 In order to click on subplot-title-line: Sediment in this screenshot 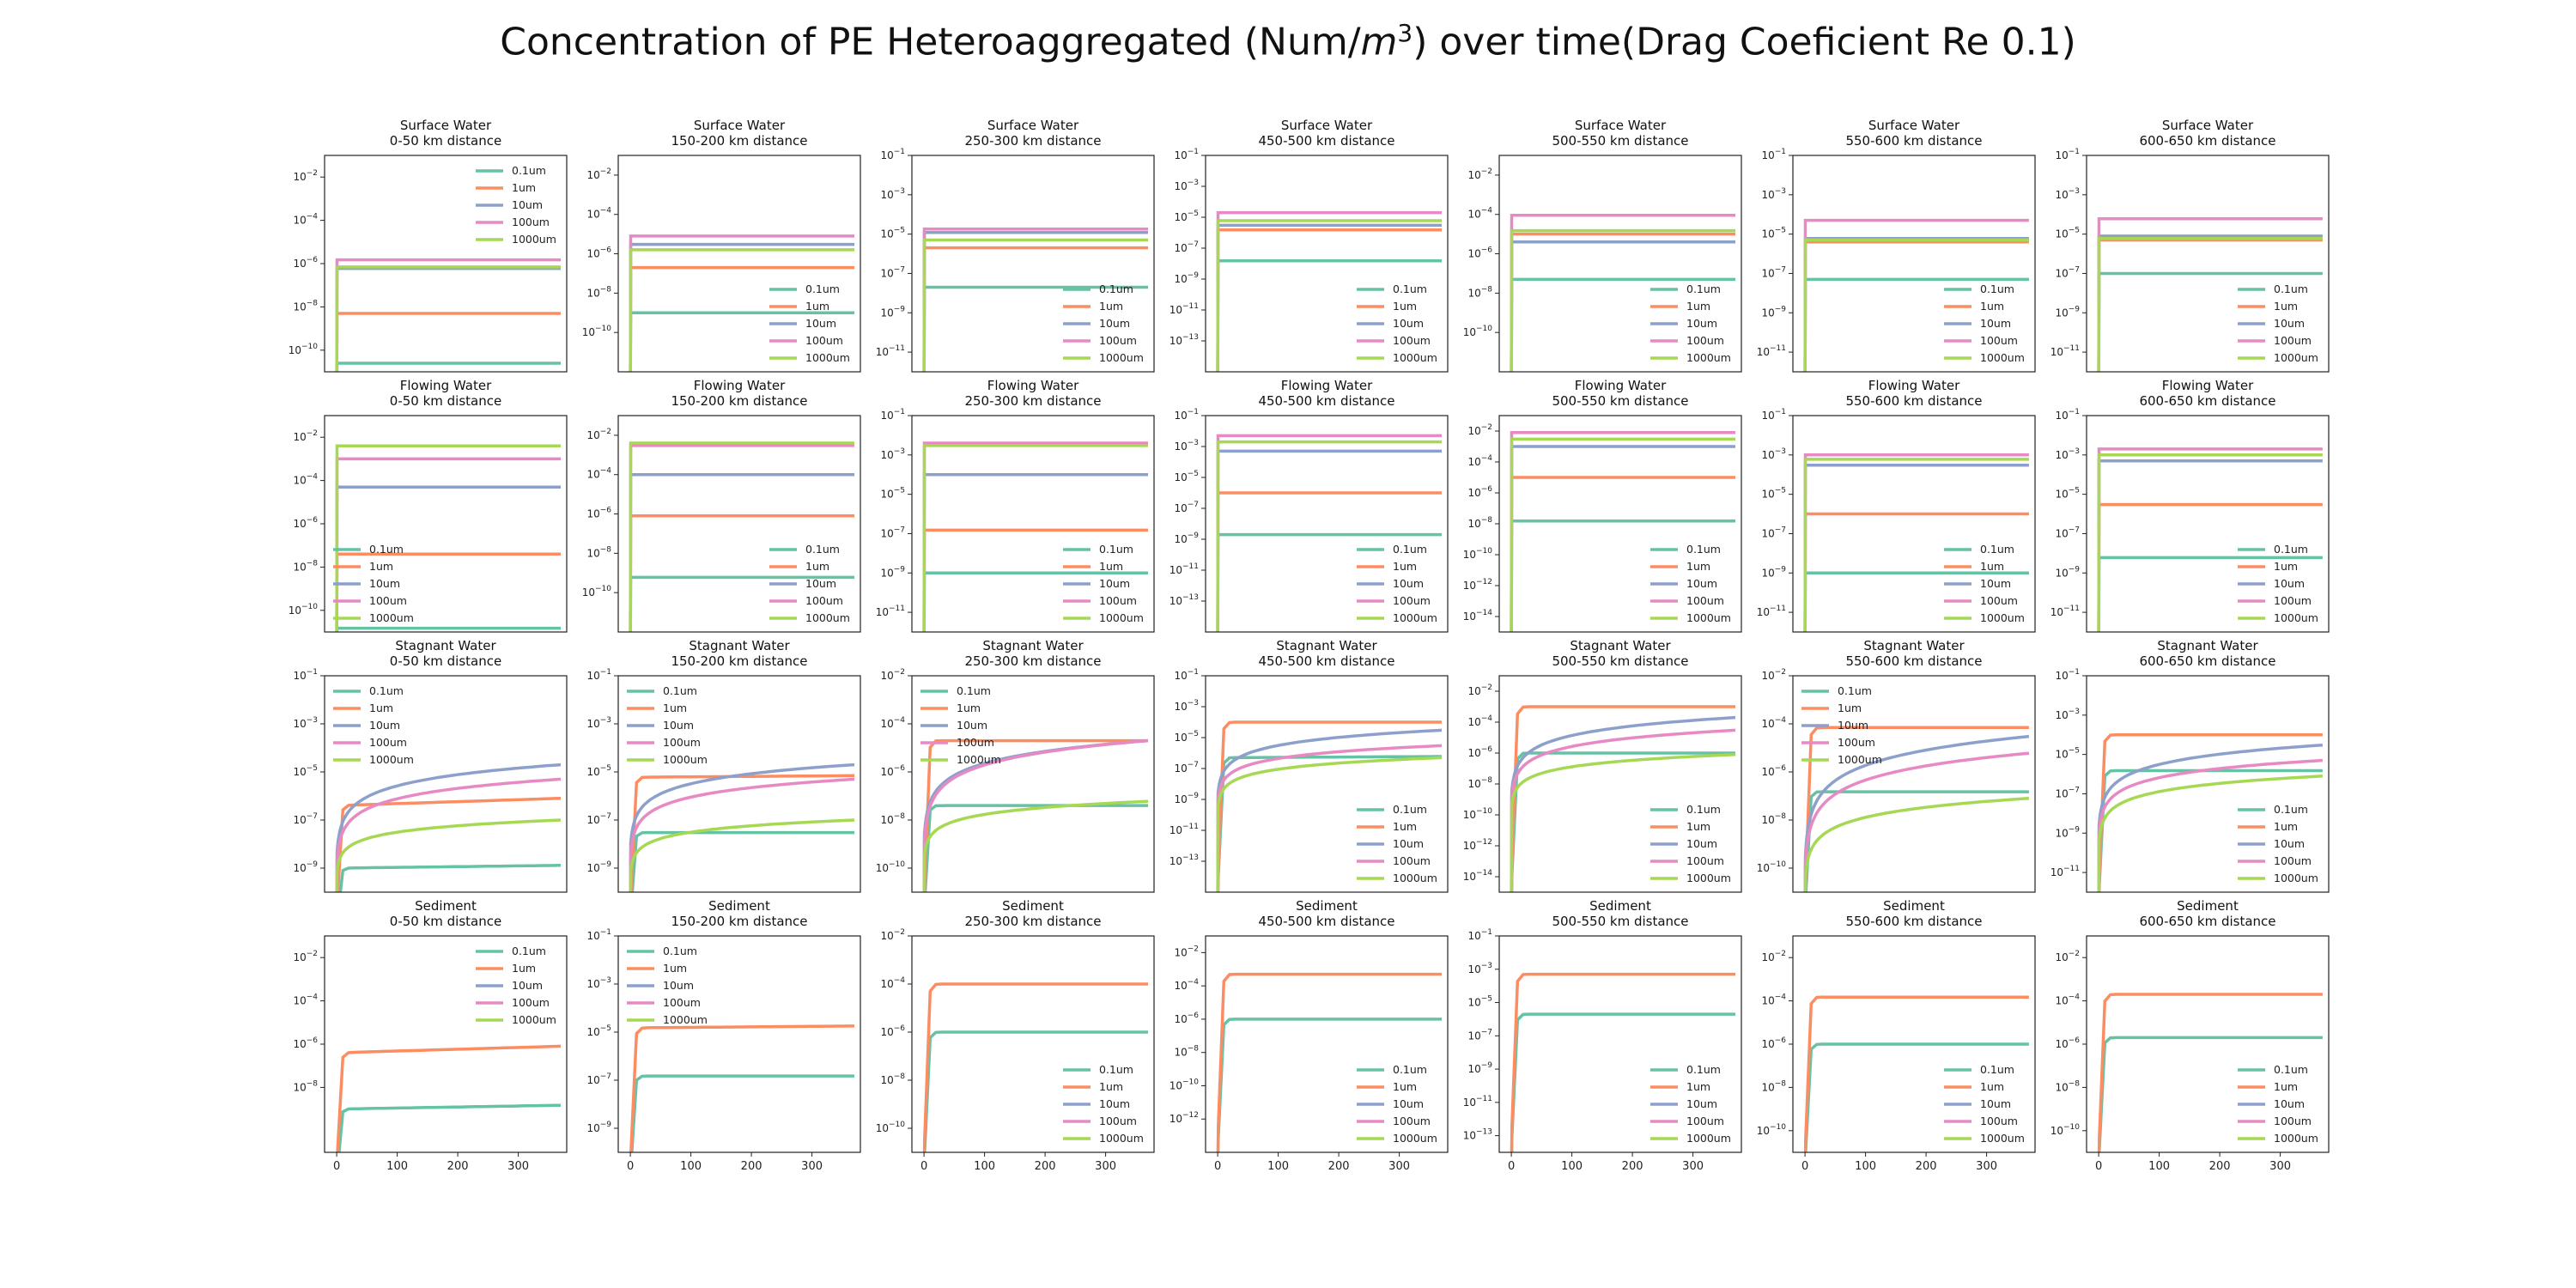, I will do `click(1914, 906)`.